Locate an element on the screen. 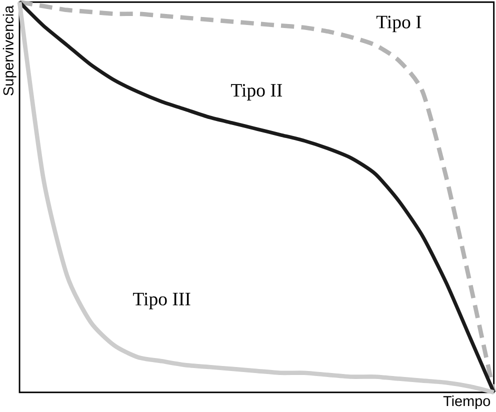 Image resolution: width=496 pixels, height=412 pixels. y-axis-title: Supervivencia is located at coordinates (9, 50).